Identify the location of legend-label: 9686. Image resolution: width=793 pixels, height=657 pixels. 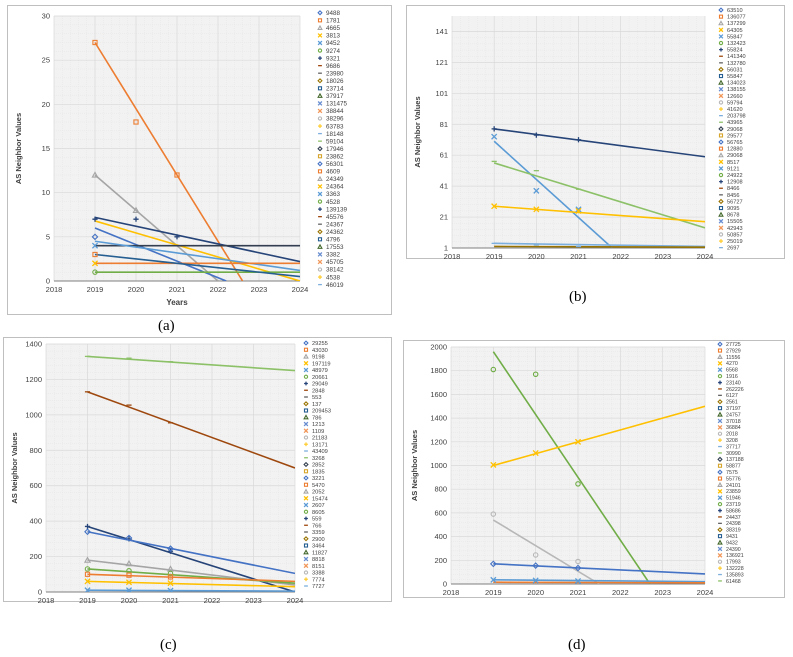
(333, 66).